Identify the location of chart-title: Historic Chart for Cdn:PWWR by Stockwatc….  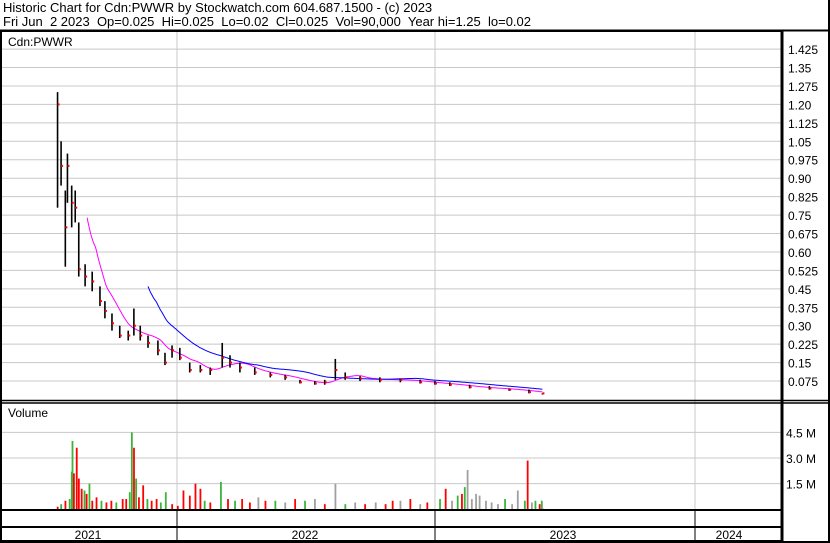
(218, 7).